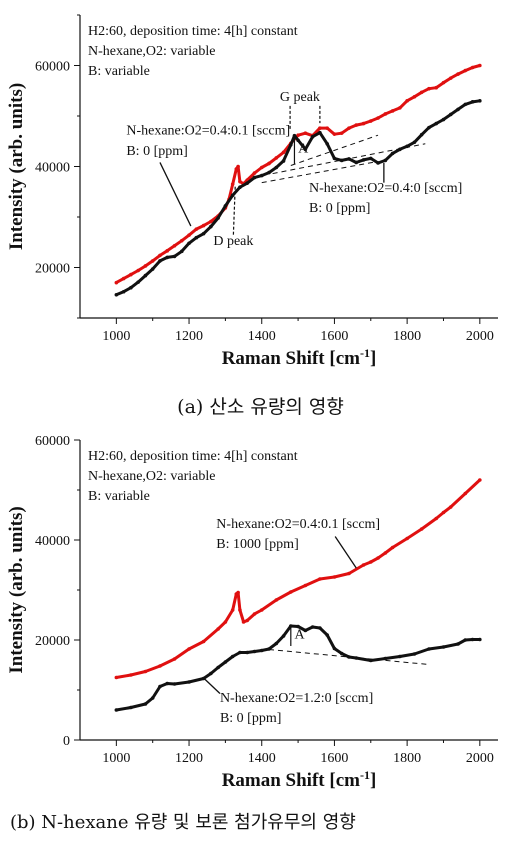 Image resolution: width=521 pixels, height=853 pixels. What do you see at coordinates (345, 552) in the screenshot?
I see `b-red-label-arrow` at bounding box center [345, 552].